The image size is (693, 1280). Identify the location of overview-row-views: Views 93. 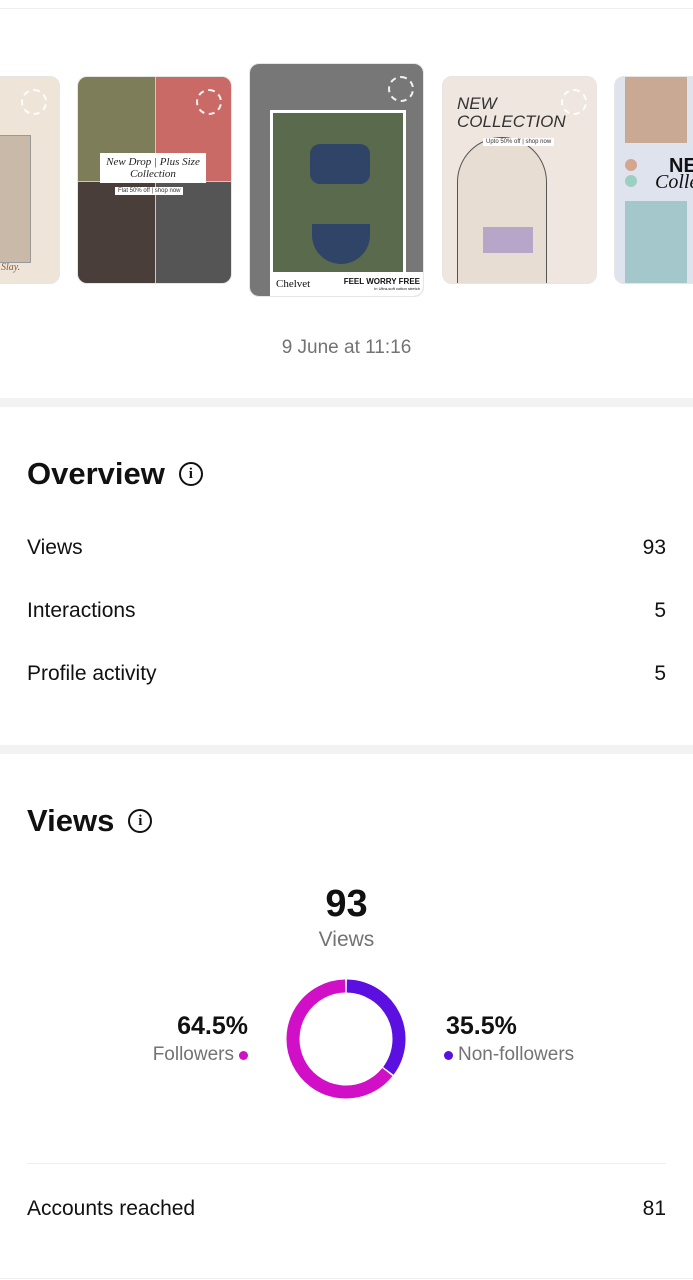
(346, 548).